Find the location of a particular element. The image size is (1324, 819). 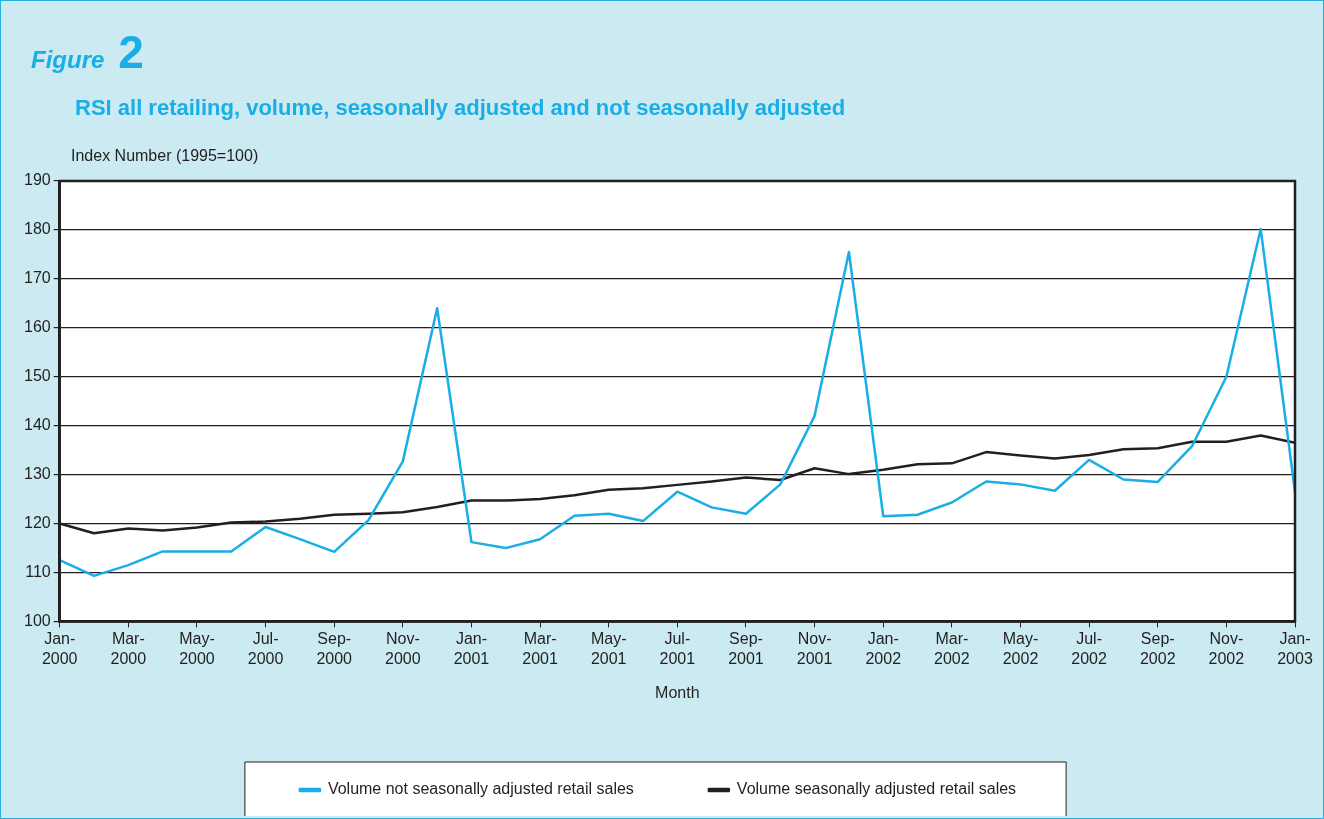

x-tick-label: Jan-2002 is located at coordinates (883, 648).